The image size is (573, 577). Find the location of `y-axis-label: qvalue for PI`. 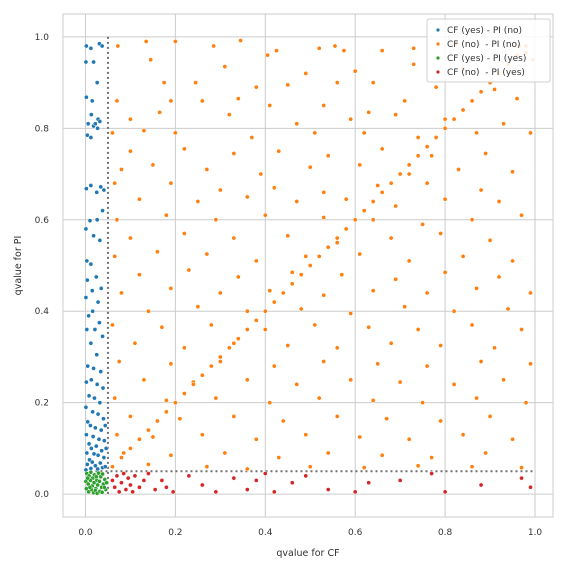

y-axis-label: qvalue for PI is located at coordinates (18, 266).